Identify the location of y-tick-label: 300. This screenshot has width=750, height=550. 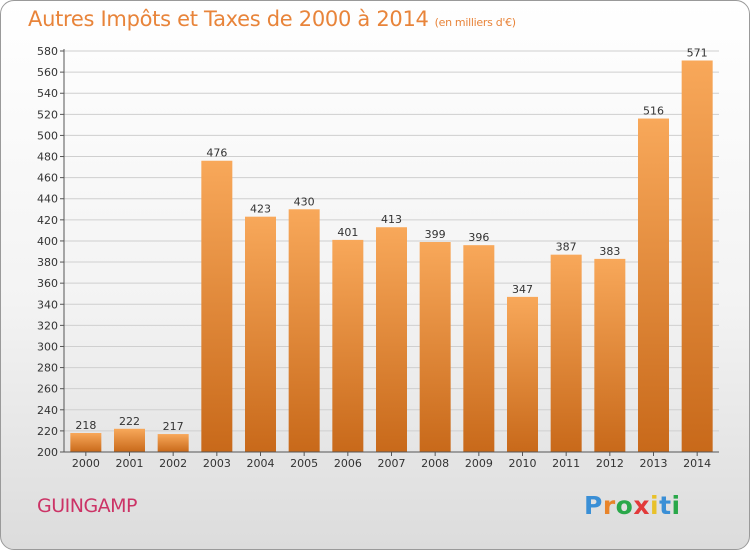
(47, 346).